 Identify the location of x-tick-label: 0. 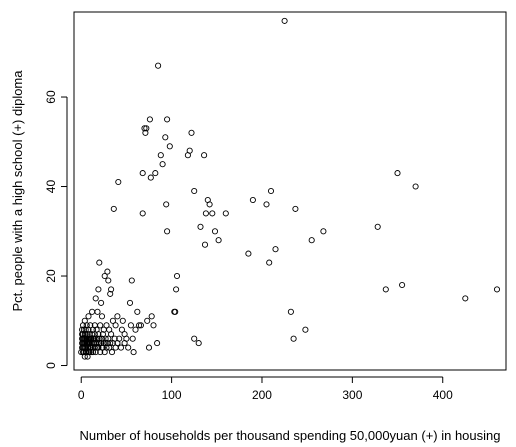
(81, 395).